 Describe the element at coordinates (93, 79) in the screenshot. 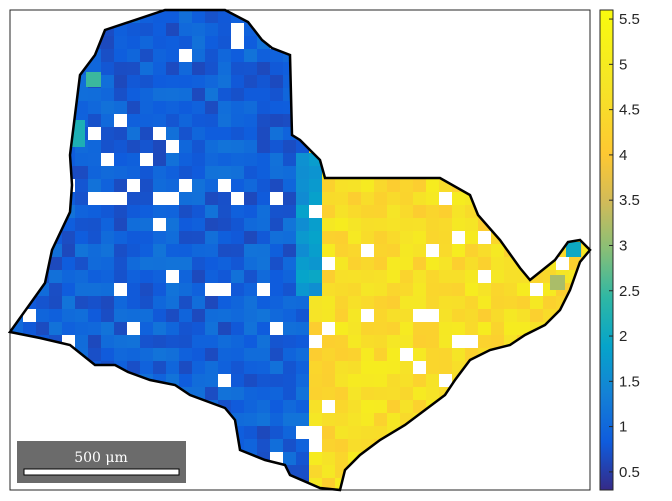

I see `heatmap-notable-cell` at that location.